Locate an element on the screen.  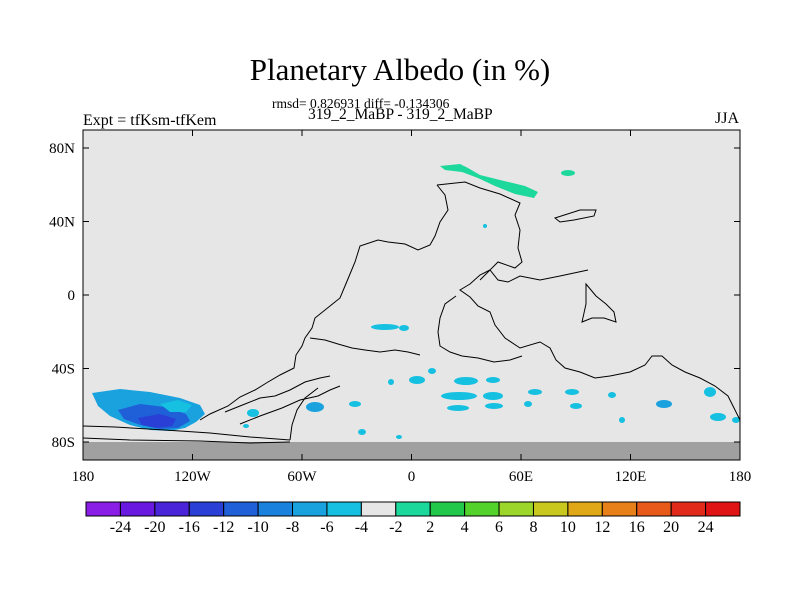
colorbar-label: -24 is located at coordinates (120, 527).